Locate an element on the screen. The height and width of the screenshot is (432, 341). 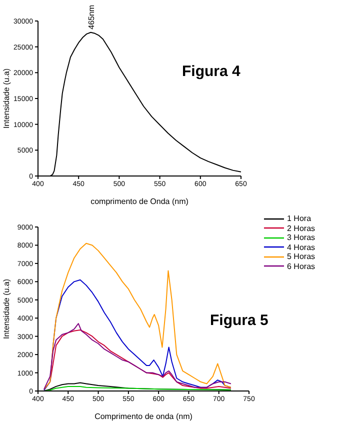
x-axis-title: comprimento de Onda (nm) is located at coordinates (139, 201).